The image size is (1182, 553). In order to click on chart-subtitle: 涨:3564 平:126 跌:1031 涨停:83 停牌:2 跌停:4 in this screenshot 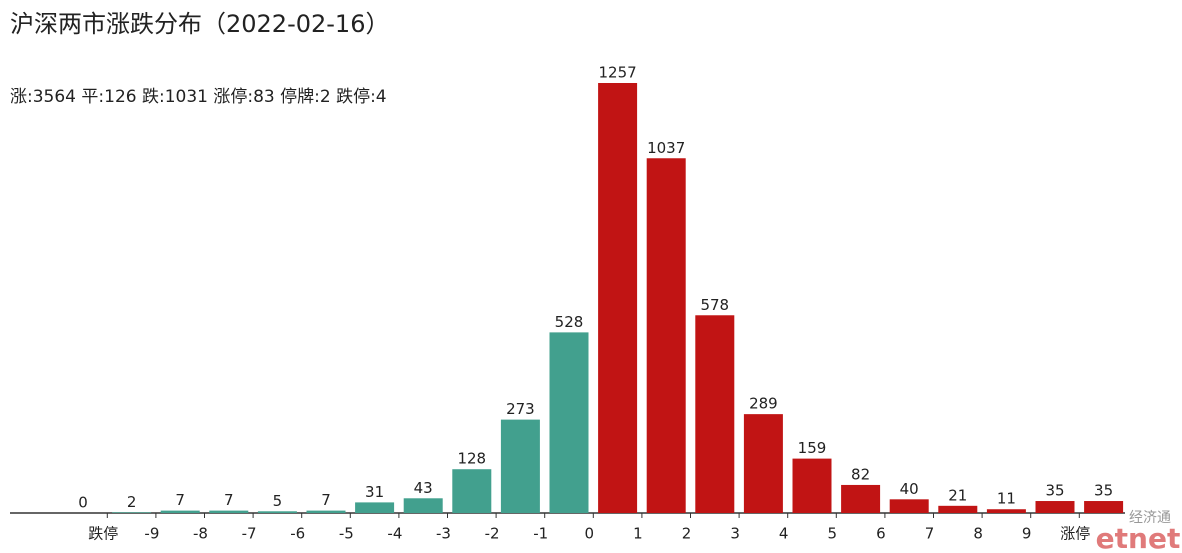, I will do `click(198, 97)`.